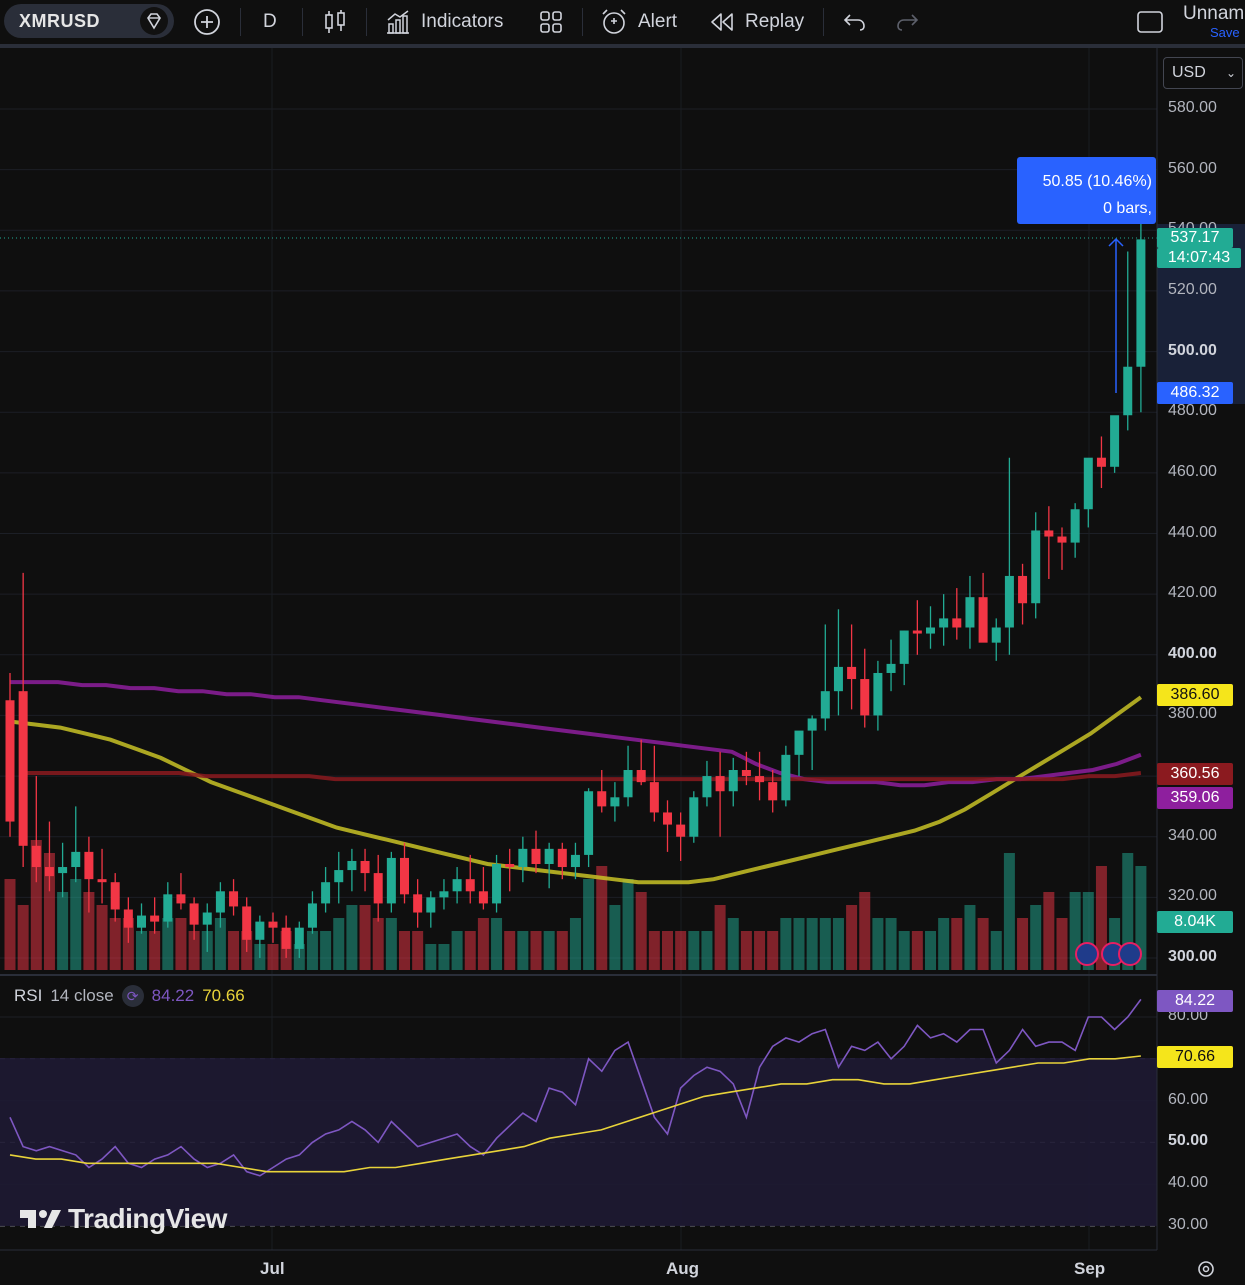 This screenshot has height=1285, width=1245. I want to click on indicators-button: Indicators, so click(444, 22).